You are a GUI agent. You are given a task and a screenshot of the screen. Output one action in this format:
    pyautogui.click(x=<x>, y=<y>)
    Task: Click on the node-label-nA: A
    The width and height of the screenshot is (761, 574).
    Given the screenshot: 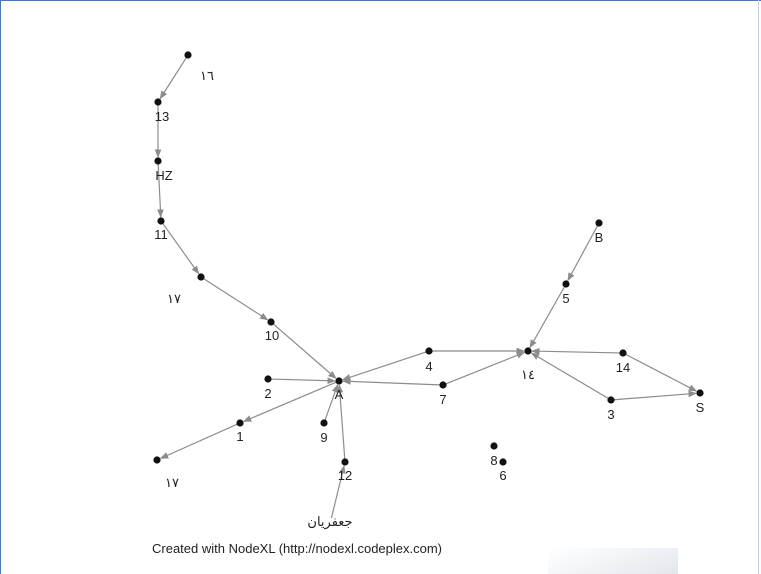 What is the action you would take?
    pyautogui.click(x=339, y=394)
    